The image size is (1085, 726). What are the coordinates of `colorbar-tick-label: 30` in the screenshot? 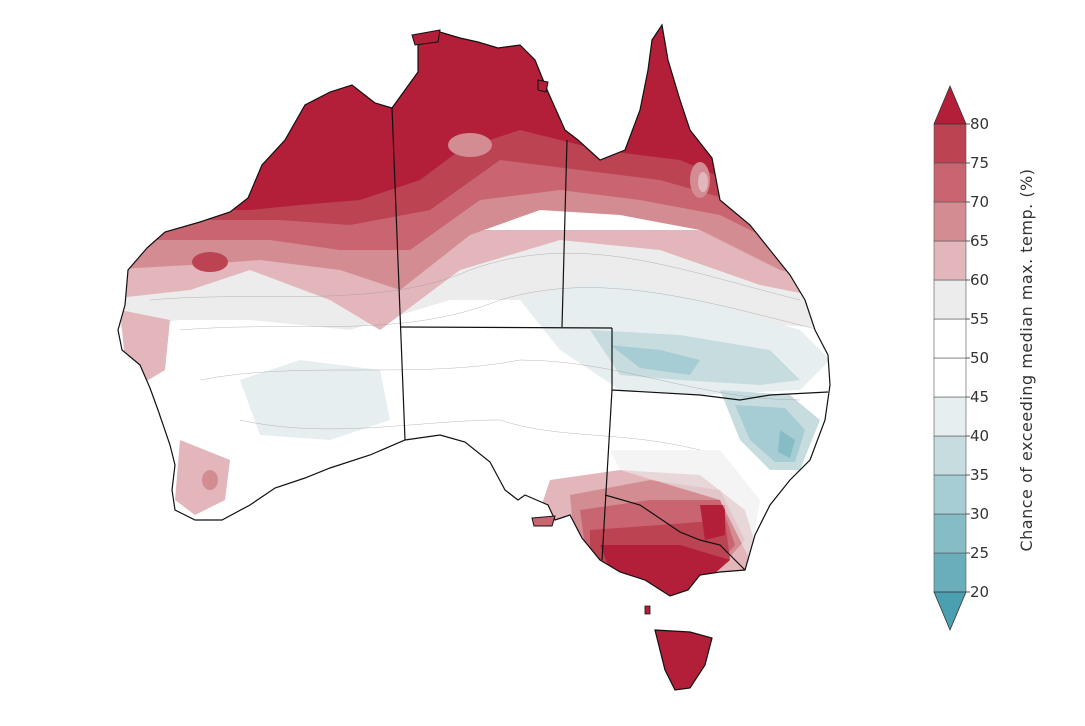 It's located at (979, 514).